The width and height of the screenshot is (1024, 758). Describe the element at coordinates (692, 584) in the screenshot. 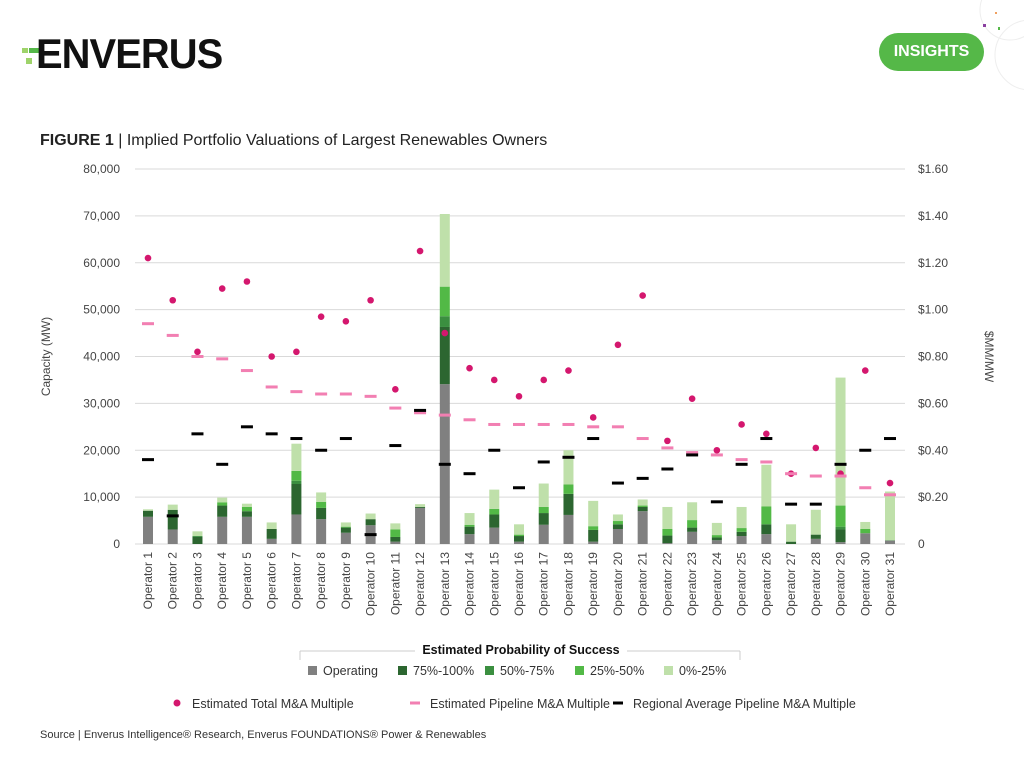

I see `x-tick-label: Operator 23` at that location.